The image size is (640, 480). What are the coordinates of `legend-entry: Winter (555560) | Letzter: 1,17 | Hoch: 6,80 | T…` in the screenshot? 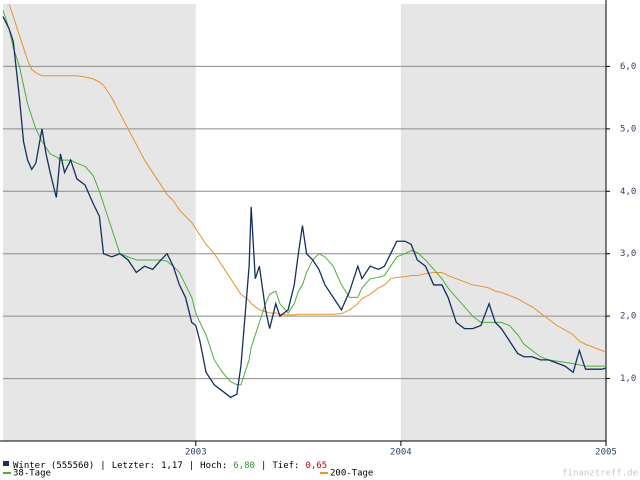 It's located at (170, 466).